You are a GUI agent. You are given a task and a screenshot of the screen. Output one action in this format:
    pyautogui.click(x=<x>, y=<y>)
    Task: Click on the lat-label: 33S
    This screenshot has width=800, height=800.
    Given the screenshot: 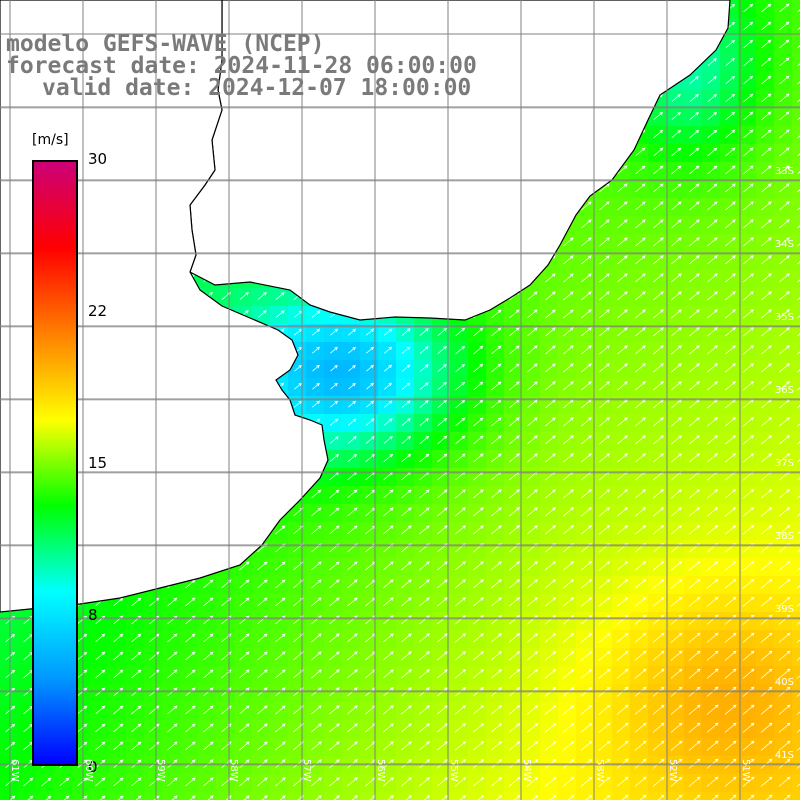 What is the action you would take?
    pyautogui.click(x=784, y=171)
    